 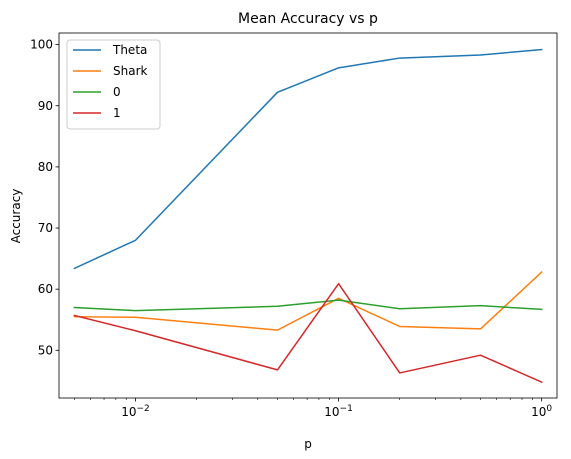 I want to click on legend-label-1: Shark, so click(x=130, y=71).